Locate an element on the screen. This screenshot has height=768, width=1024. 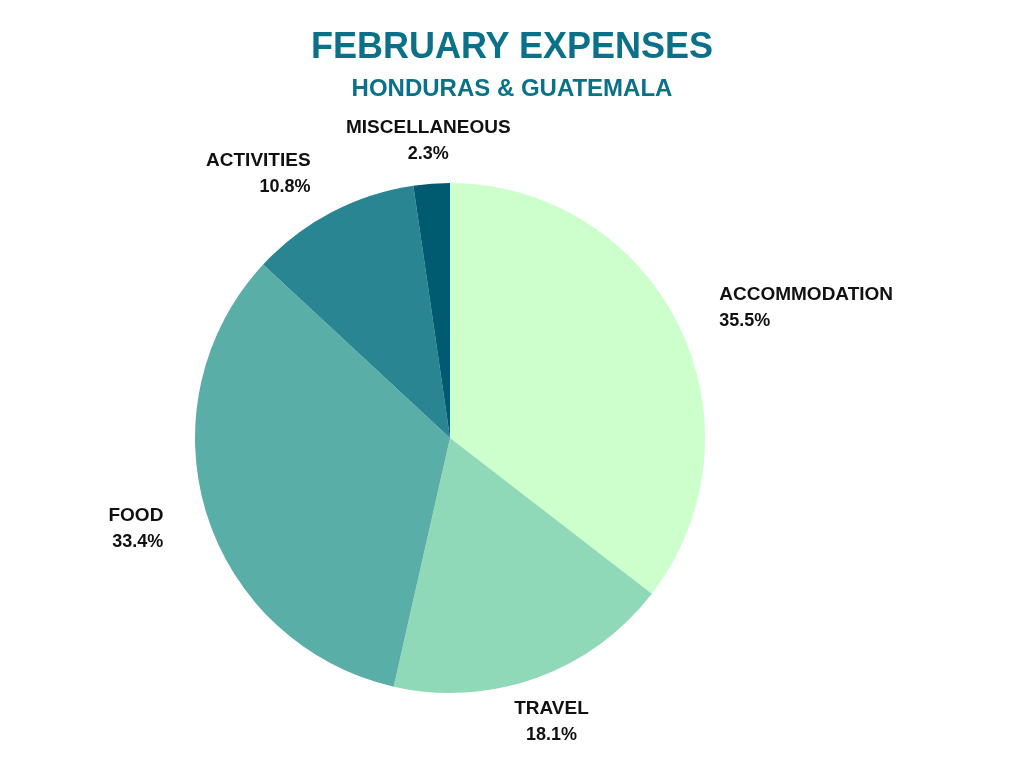
data-label: 10.8% is located at coordinates (285, 186).